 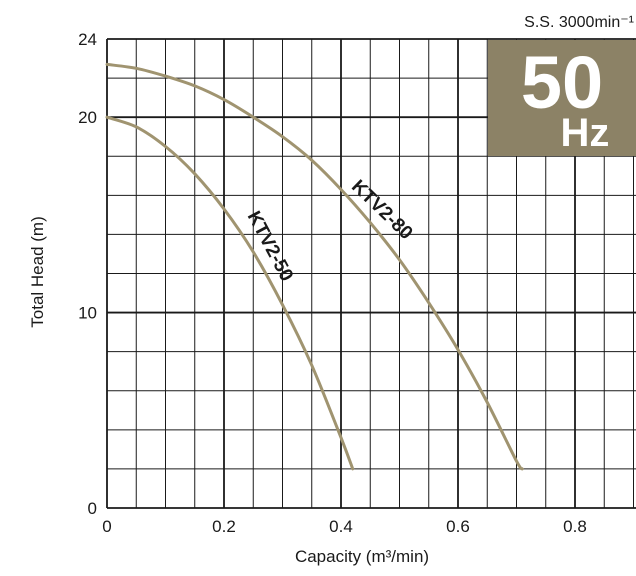 I want to click on y-tick-label: 20, so click(x=87, y=117).